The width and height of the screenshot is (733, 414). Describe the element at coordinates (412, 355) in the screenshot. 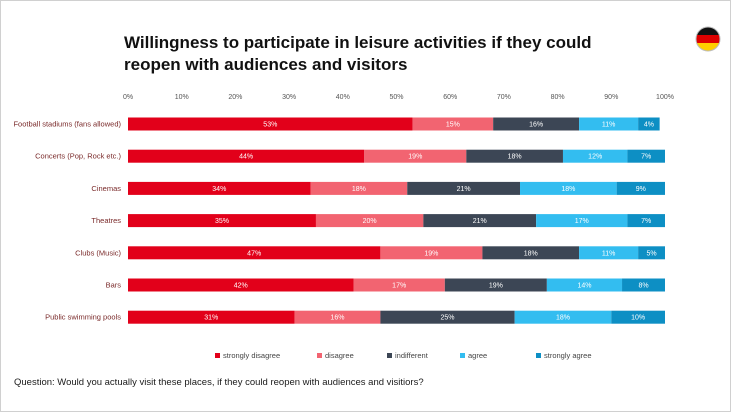

I see `legend-label: indifferent` at that location.